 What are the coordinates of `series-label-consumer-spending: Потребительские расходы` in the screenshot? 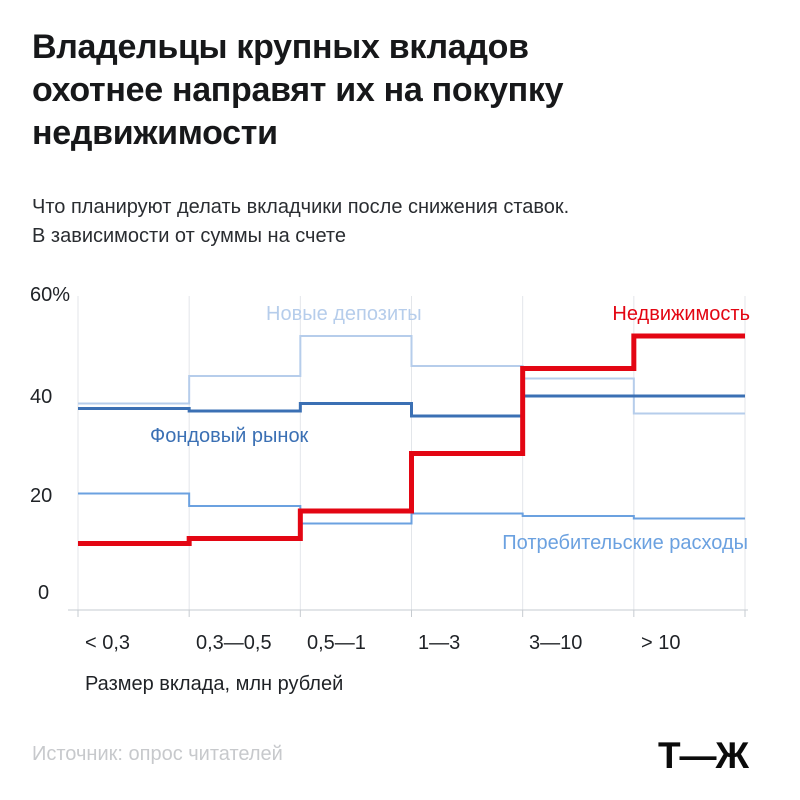 It's located at (625, 543).